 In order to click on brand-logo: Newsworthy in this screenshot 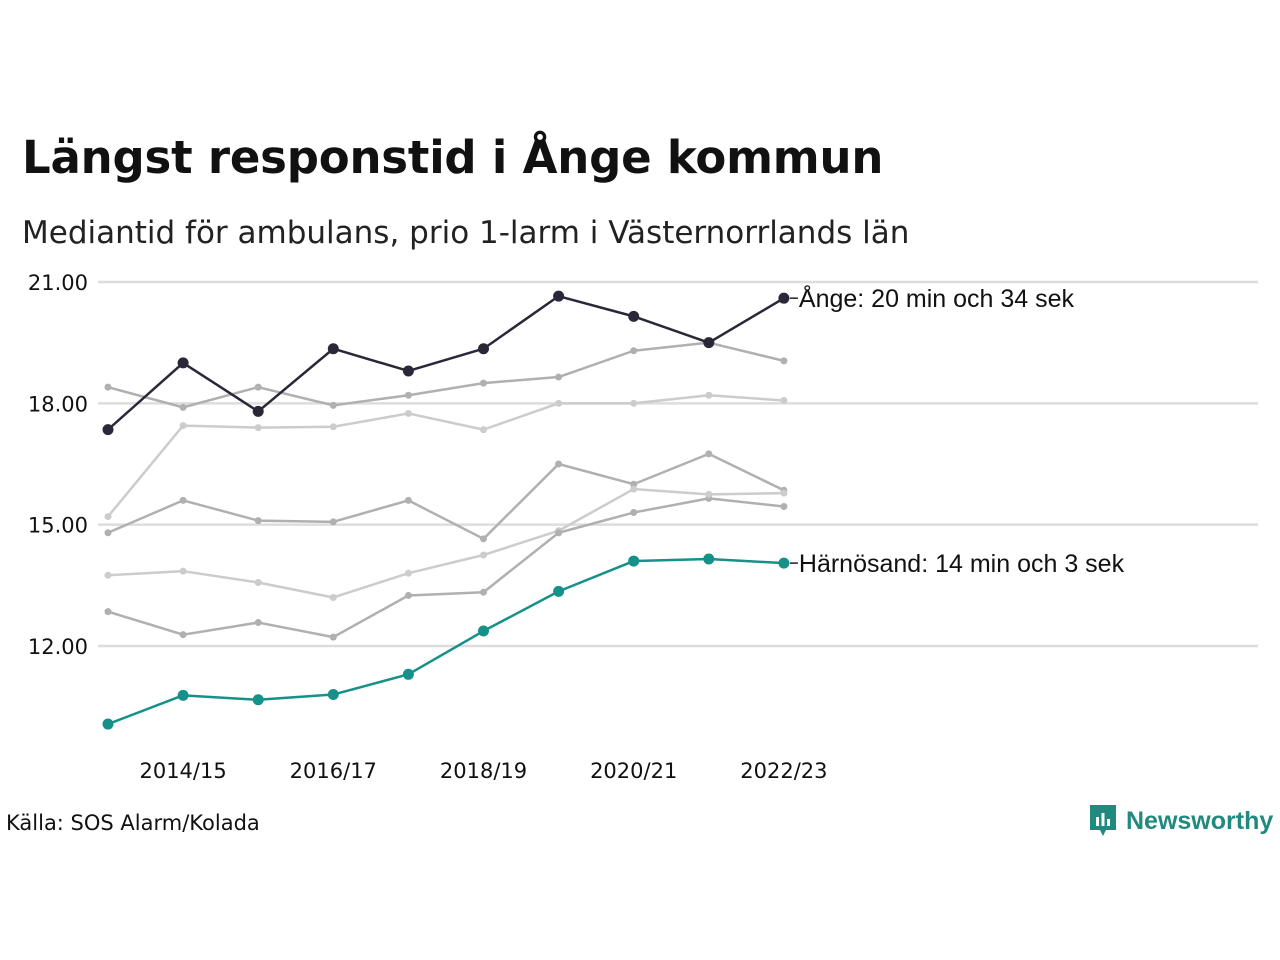, I will do `click(1180, 821)`.